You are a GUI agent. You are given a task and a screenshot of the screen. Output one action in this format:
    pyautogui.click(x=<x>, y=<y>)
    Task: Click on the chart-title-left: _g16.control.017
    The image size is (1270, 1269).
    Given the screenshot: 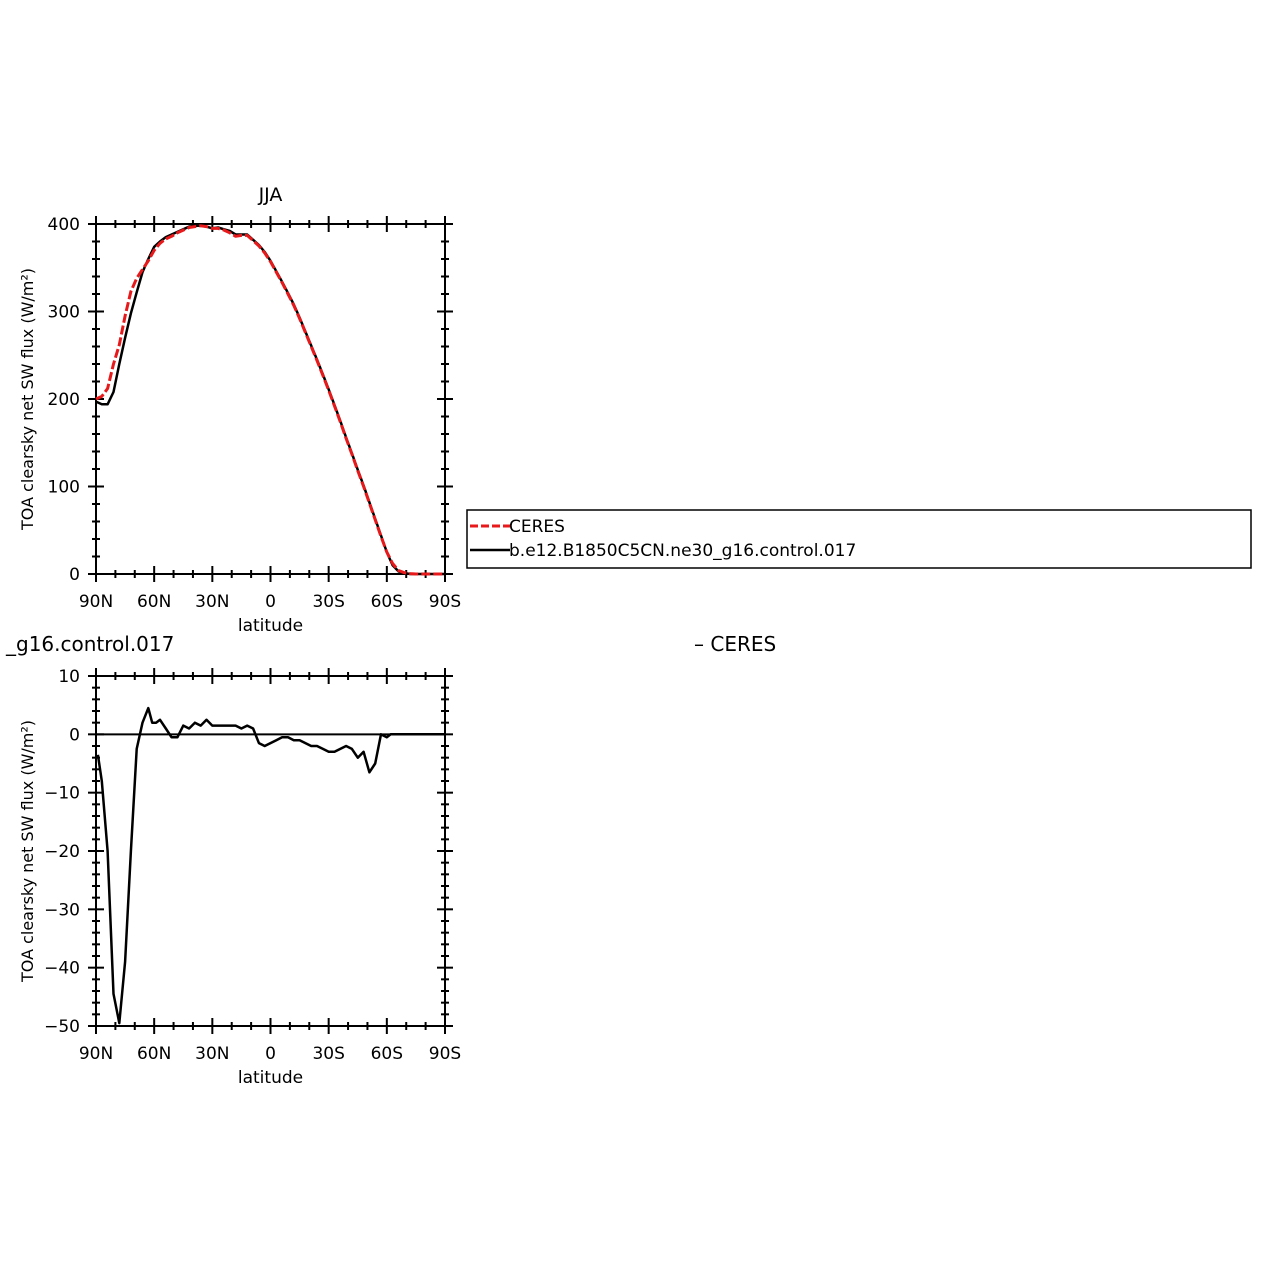 What is the action you would take?
    pyautogui.click(x=89, y=644)
    